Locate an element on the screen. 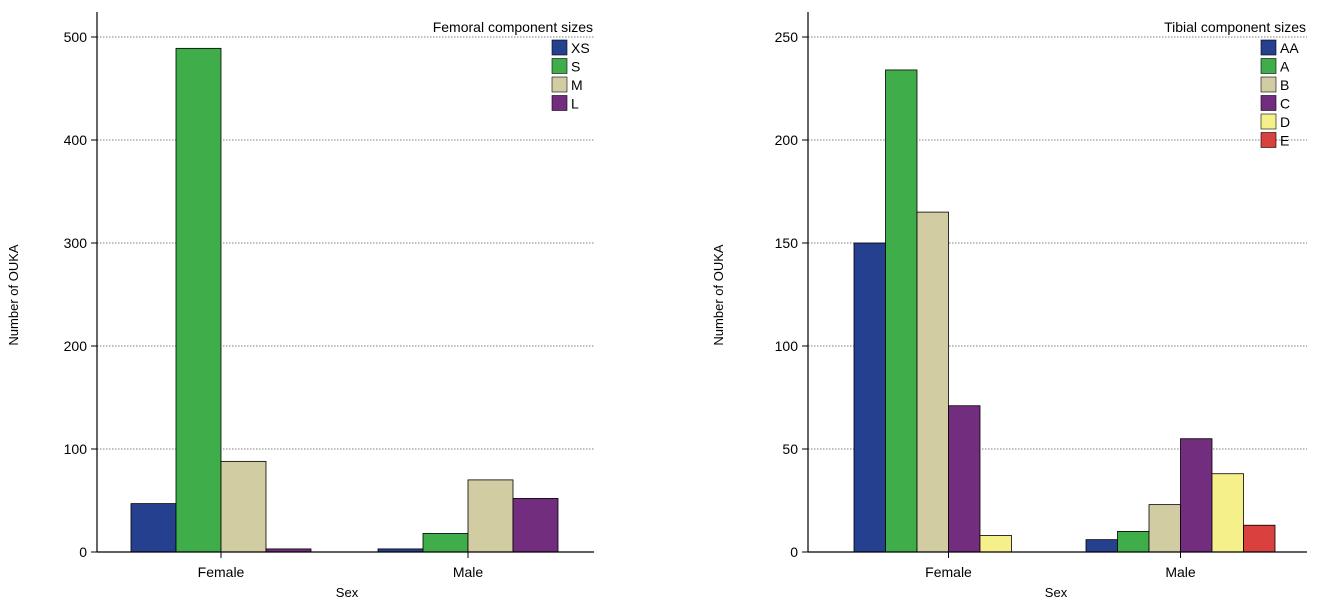  bar-B-Female is located at coordinates (932, 382).